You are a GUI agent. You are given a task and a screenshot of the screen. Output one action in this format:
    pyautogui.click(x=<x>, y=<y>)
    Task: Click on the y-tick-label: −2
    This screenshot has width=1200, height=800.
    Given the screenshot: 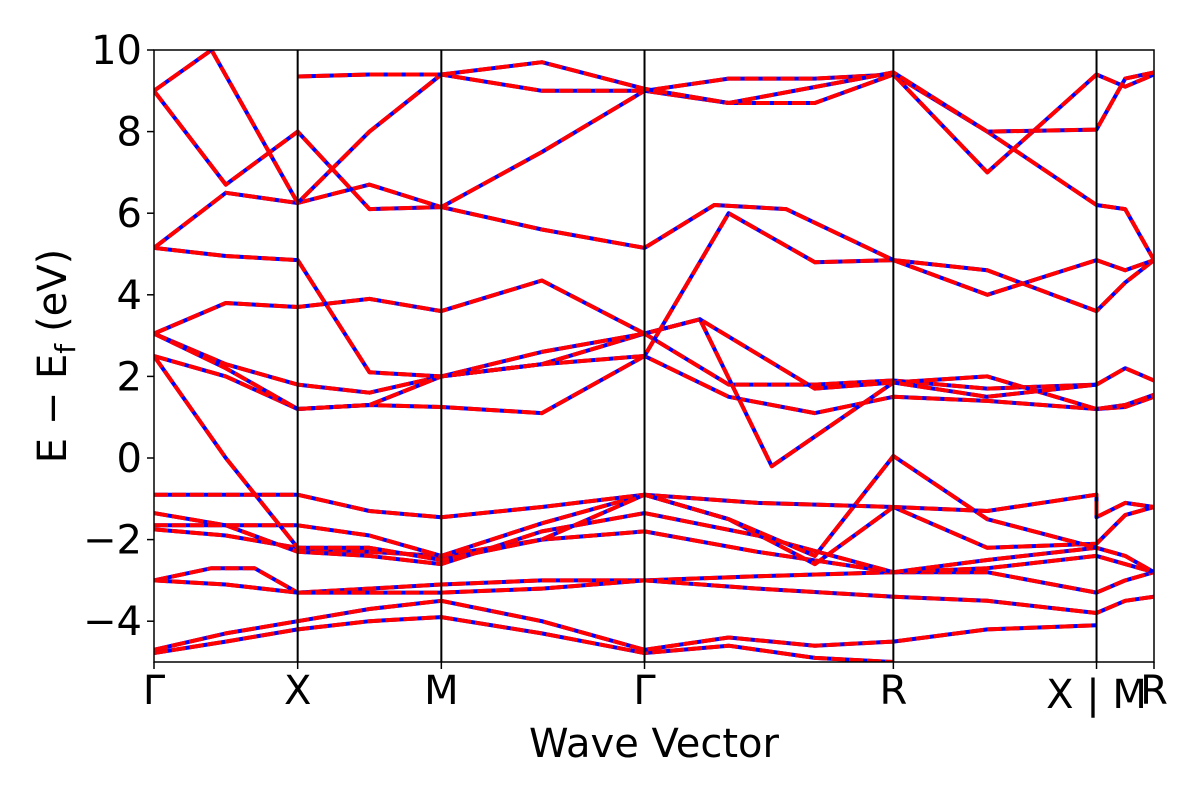 What is the action you would take?
    pyautogui.click(x=112, y=541)
    